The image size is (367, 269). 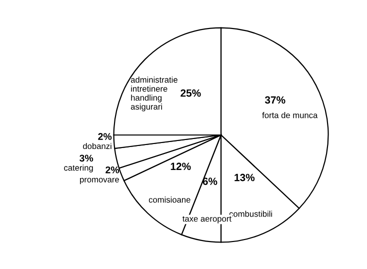 I want to click on data-label: 13%, so click(x=244, y=178).